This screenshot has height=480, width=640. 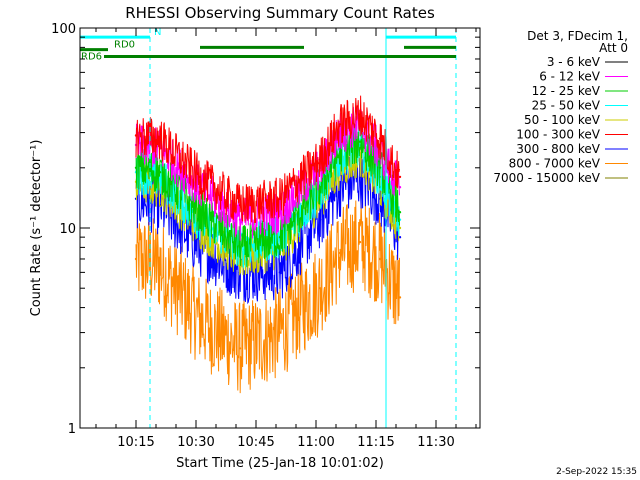 What do you see at coordinates (570, 77) in the screenshot?
I see `legend-entry-6-12-kev: 6 - 12 keV` at bounding box center [570, 77].